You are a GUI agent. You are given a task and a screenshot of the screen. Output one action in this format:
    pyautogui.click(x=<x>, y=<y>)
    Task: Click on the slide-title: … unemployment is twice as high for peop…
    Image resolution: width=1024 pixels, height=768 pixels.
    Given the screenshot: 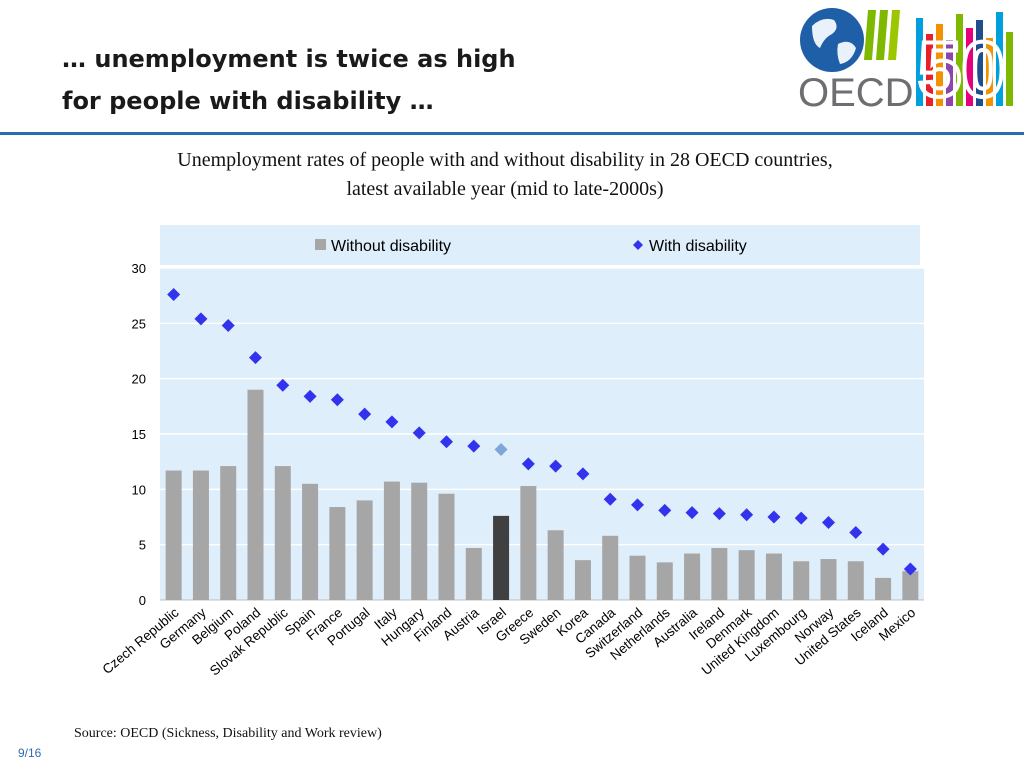 What is the action you would take?
    pyautogui.click(x=342, y=80)
    